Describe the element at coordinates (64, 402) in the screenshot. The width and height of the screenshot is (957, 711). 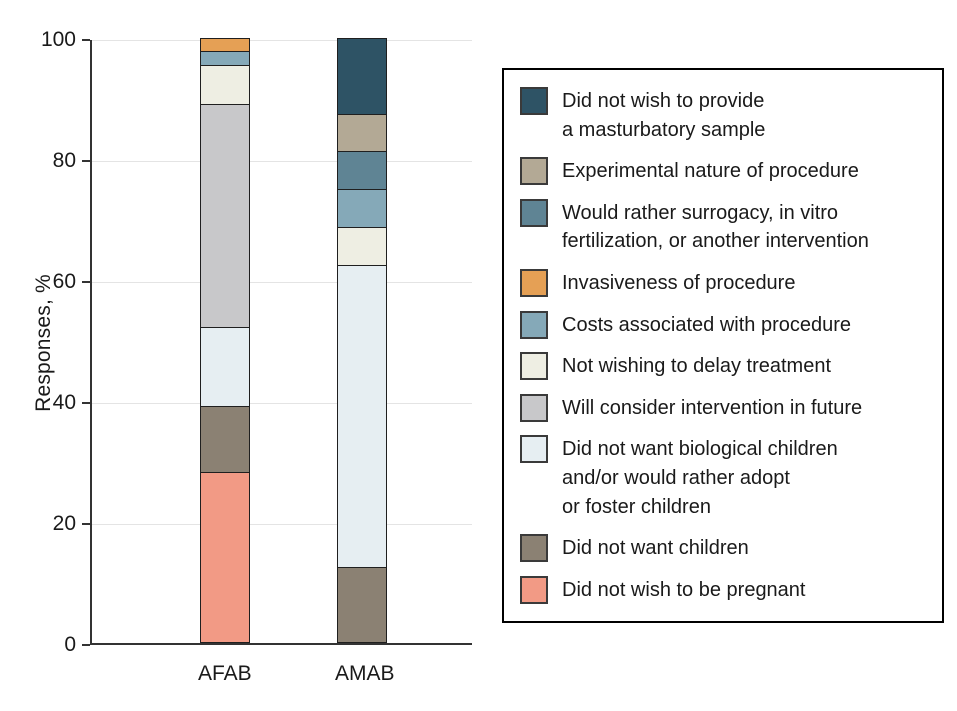
I see `y-tick-label-40: 40` at that location.